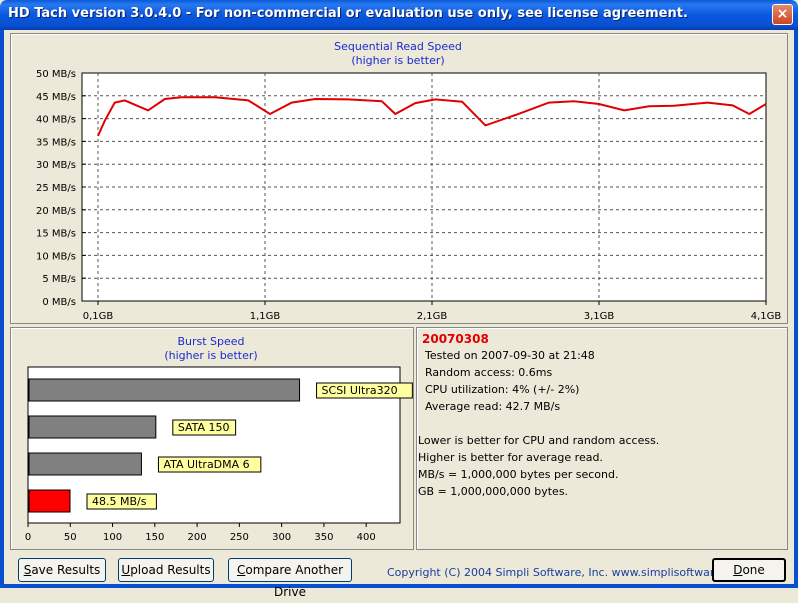  What do you see at coordinates (753, 570) in the screenshot?
I see `done-label: one` at bounding box center [753, 570].